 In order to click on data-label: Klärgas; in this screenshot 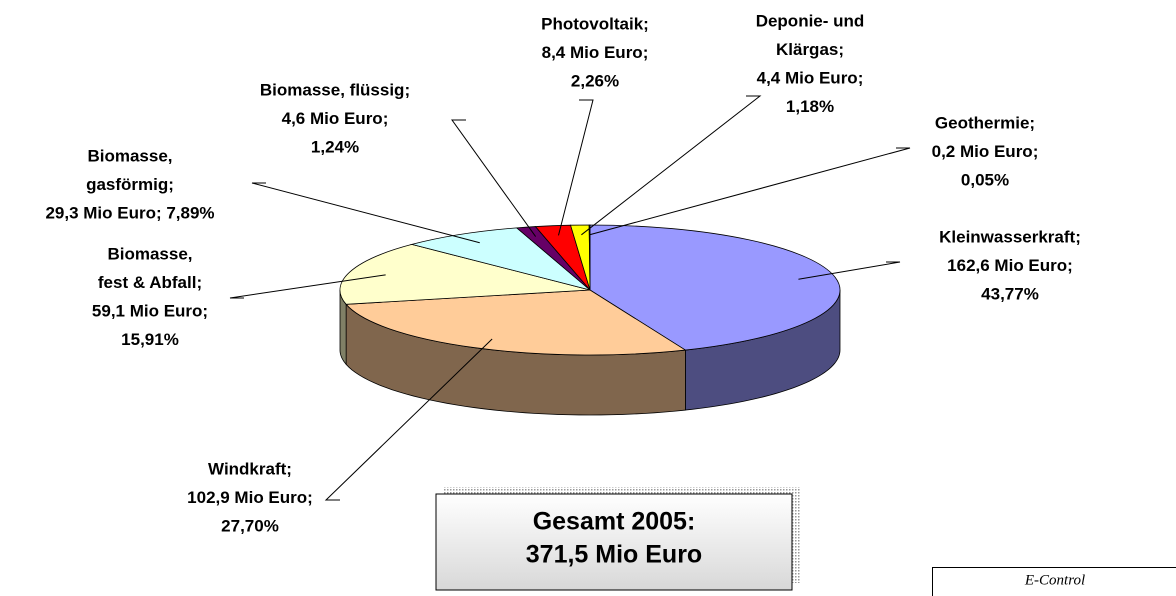, I will do `click(810, 49)`.